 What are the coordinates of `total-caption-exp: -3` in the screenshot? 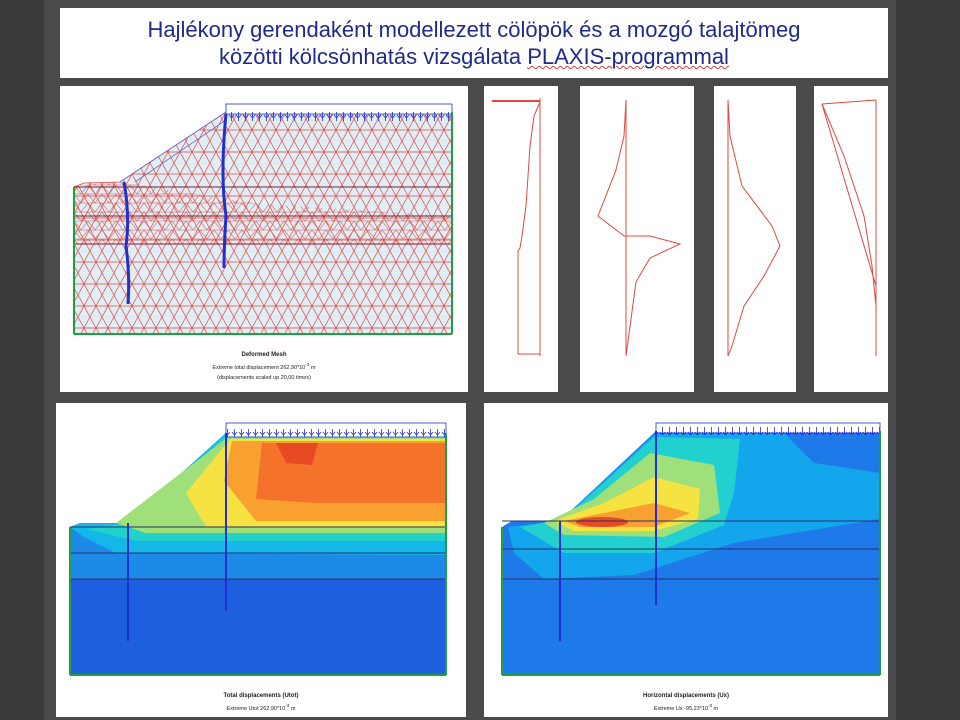 It's located at (287, 705).